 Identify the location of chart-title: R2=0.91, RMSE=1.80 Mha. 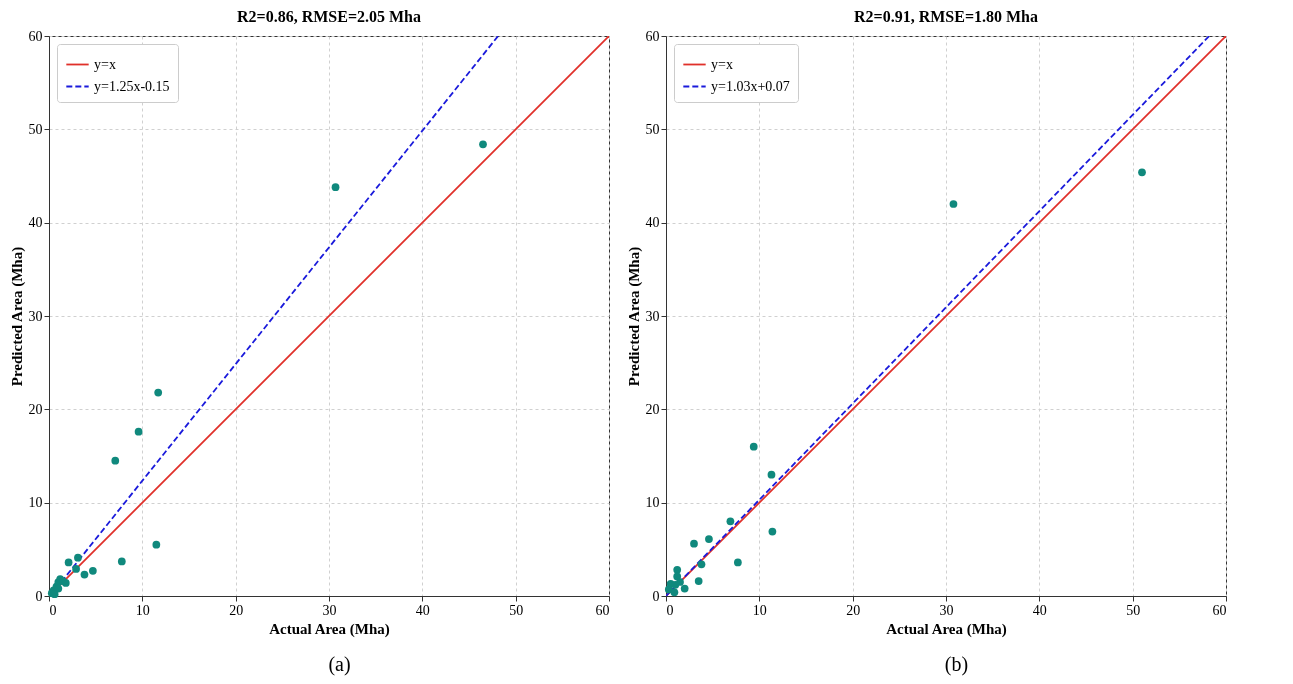
(946, 16).